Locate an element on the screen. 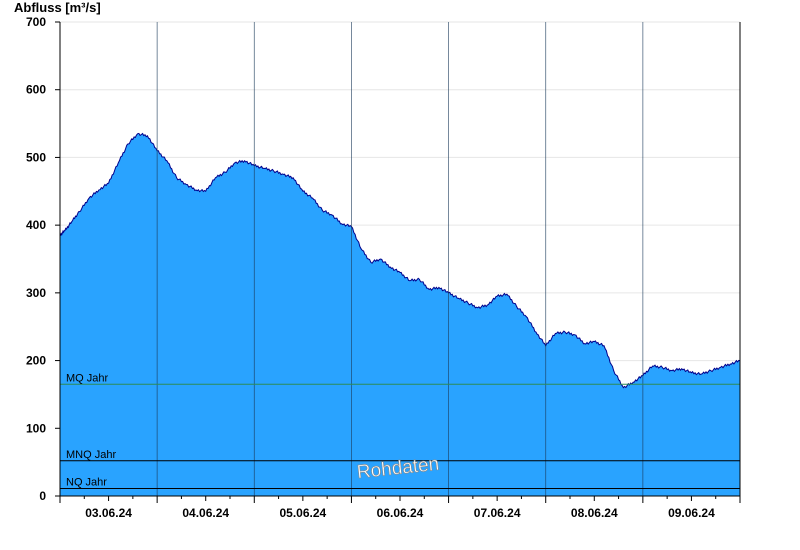 Image resolution: width=800 pixels, height=550 pixels. ref-label-0: MQ Jahr is located at coordinates (87, 378).